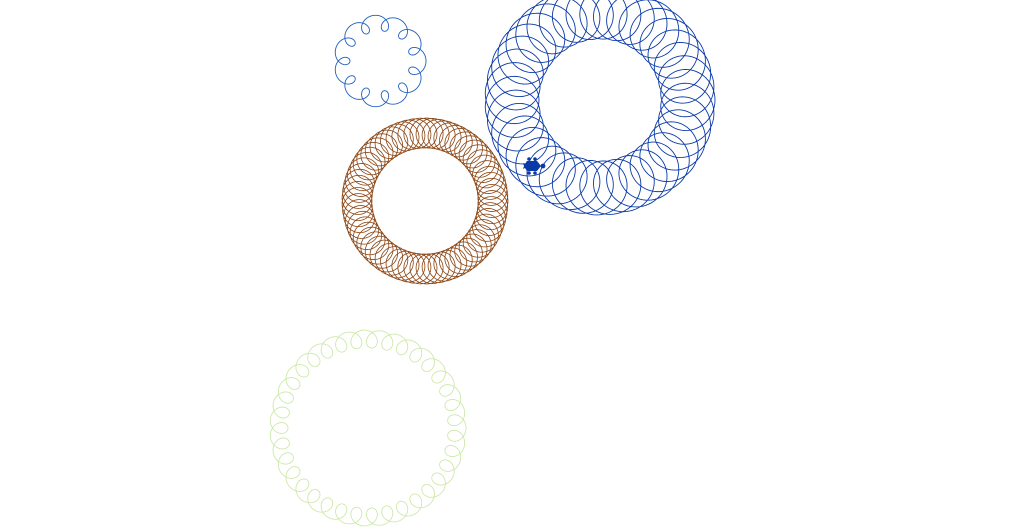 The height and width of the screenshot is (527, 1021). I want to click on brown-ring-spiral, so click(425, 201).